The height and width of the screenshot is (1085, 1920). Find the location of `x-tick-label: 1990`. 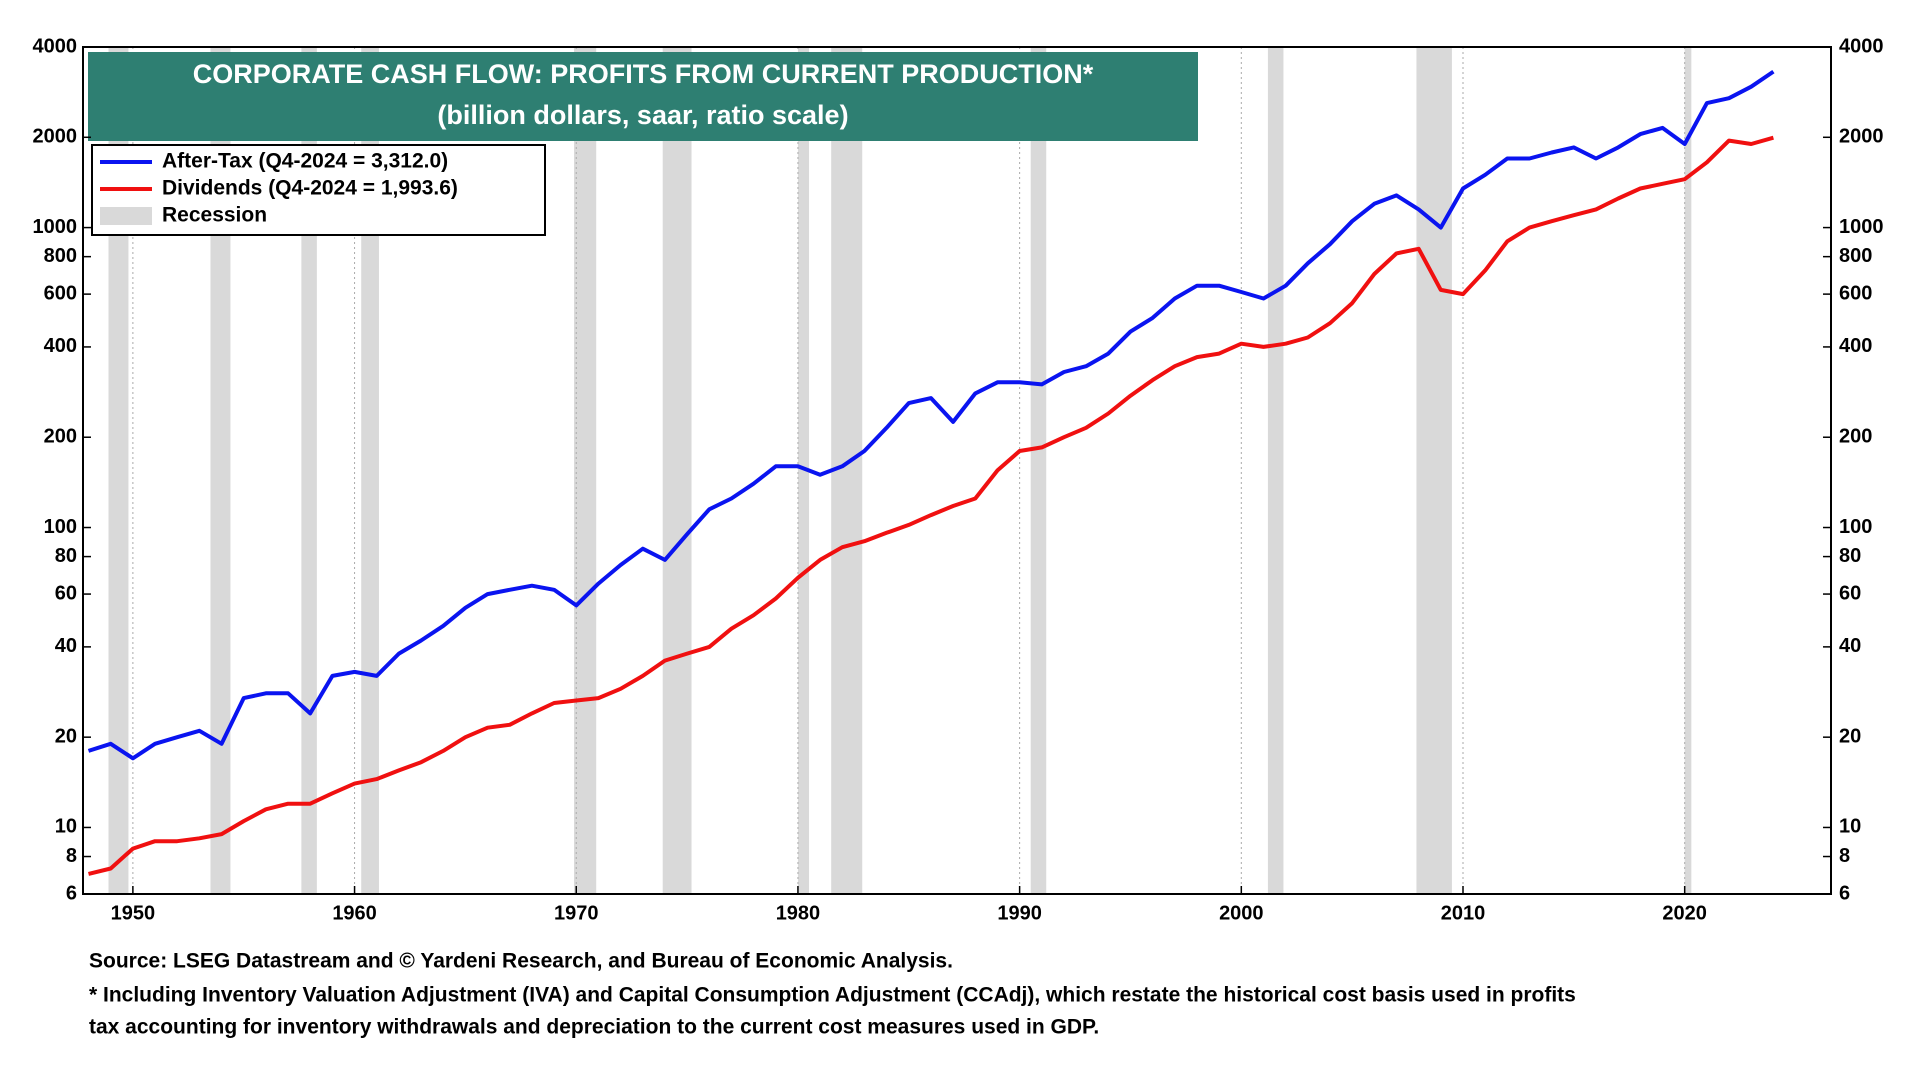

x-tick-label: 1990 is located at coordinates (1019, 913).